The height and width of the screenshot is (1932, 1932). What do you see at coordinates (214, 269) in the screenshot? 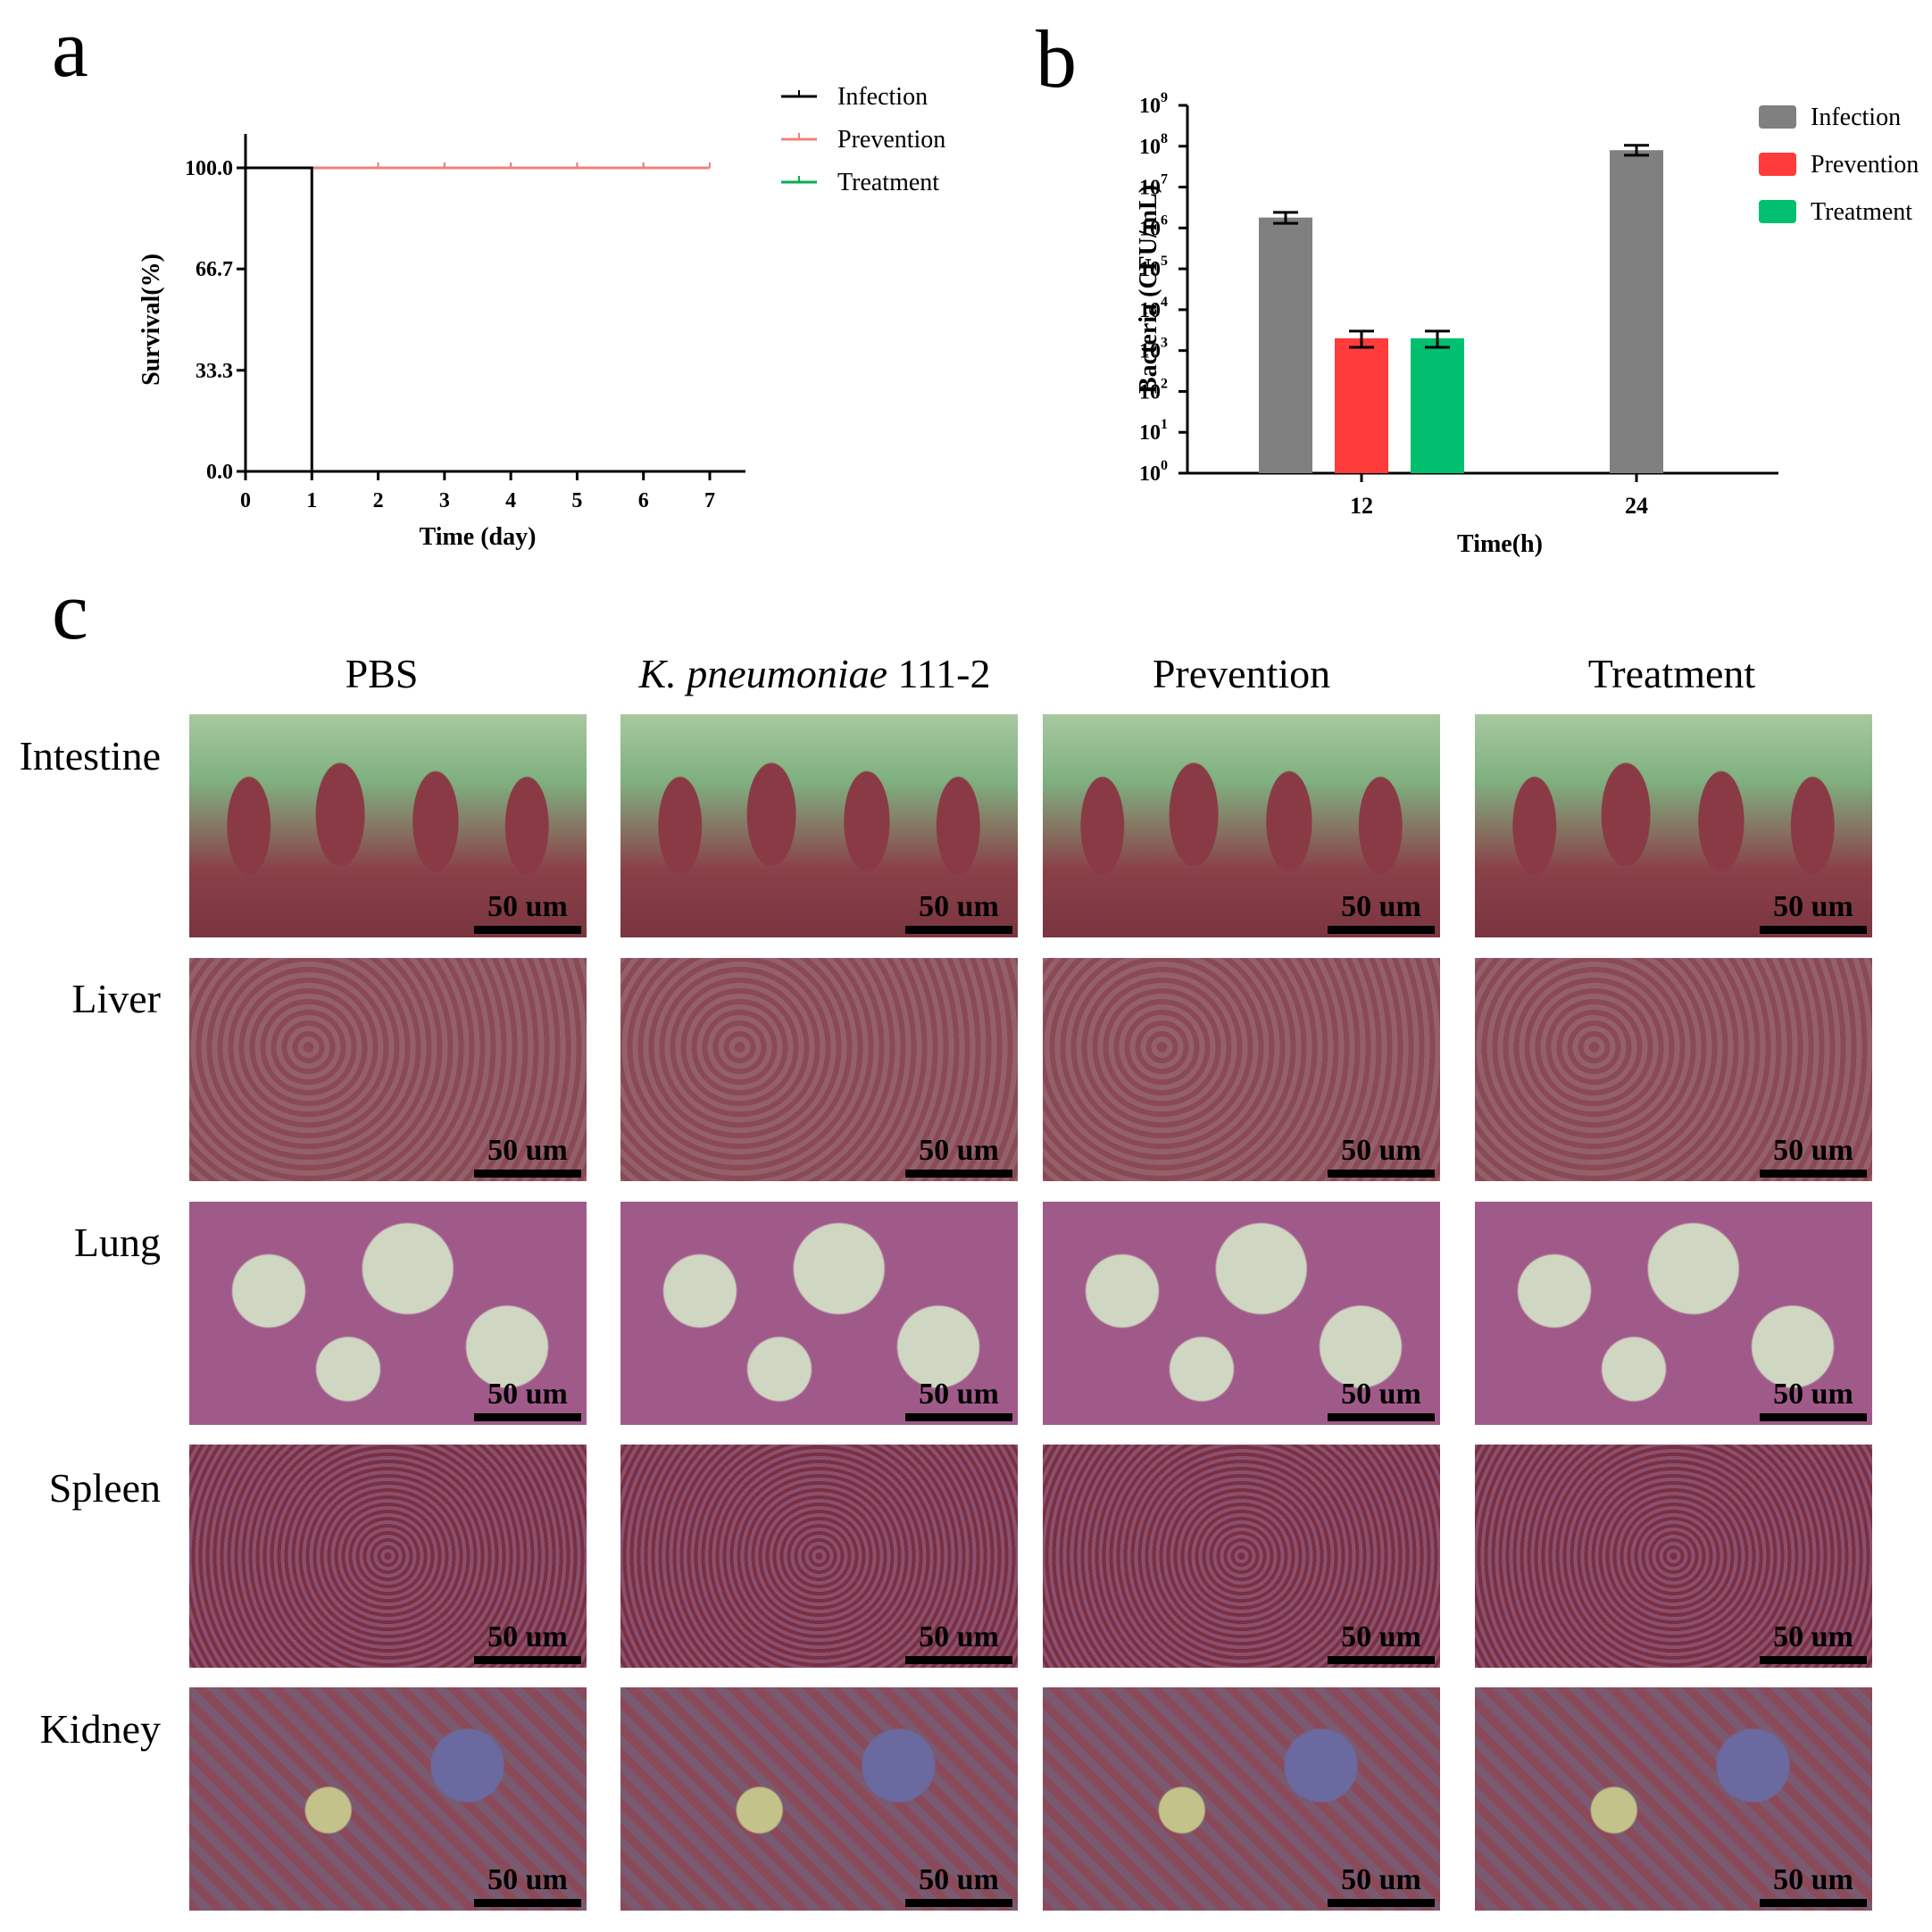
I see `y-tick-label: 66.7` at bounding box center [214, 269].